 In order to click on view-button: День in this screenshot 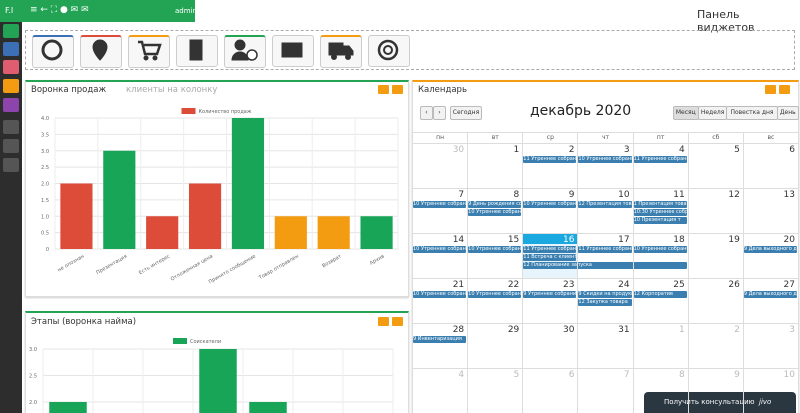, I will do `click(787, 113)`.